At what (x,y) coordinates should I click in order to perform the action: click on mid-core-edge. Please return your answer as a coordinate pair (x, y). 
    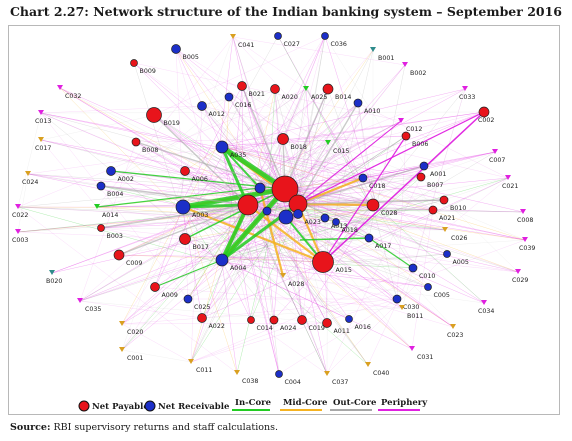
    Looking at the image, I should click on (253, 234).